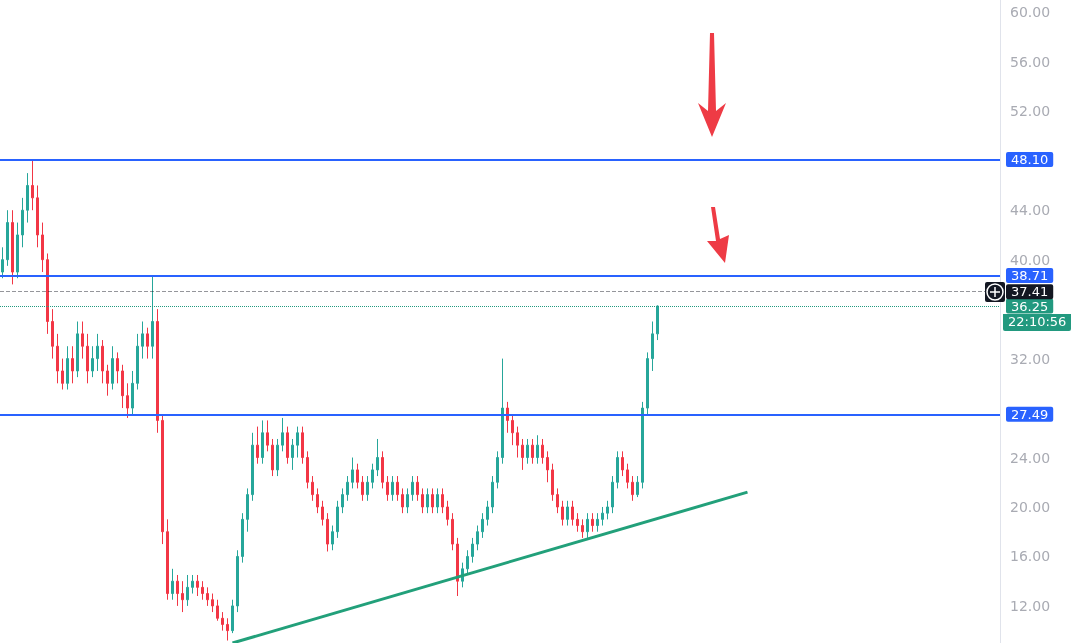 This screenshot has width=1080, height=643. What do you see at coordinates (1030, 292) in the screenshot?
I see `ref-line-label: 37.41` at bounding box center [1030, 292].